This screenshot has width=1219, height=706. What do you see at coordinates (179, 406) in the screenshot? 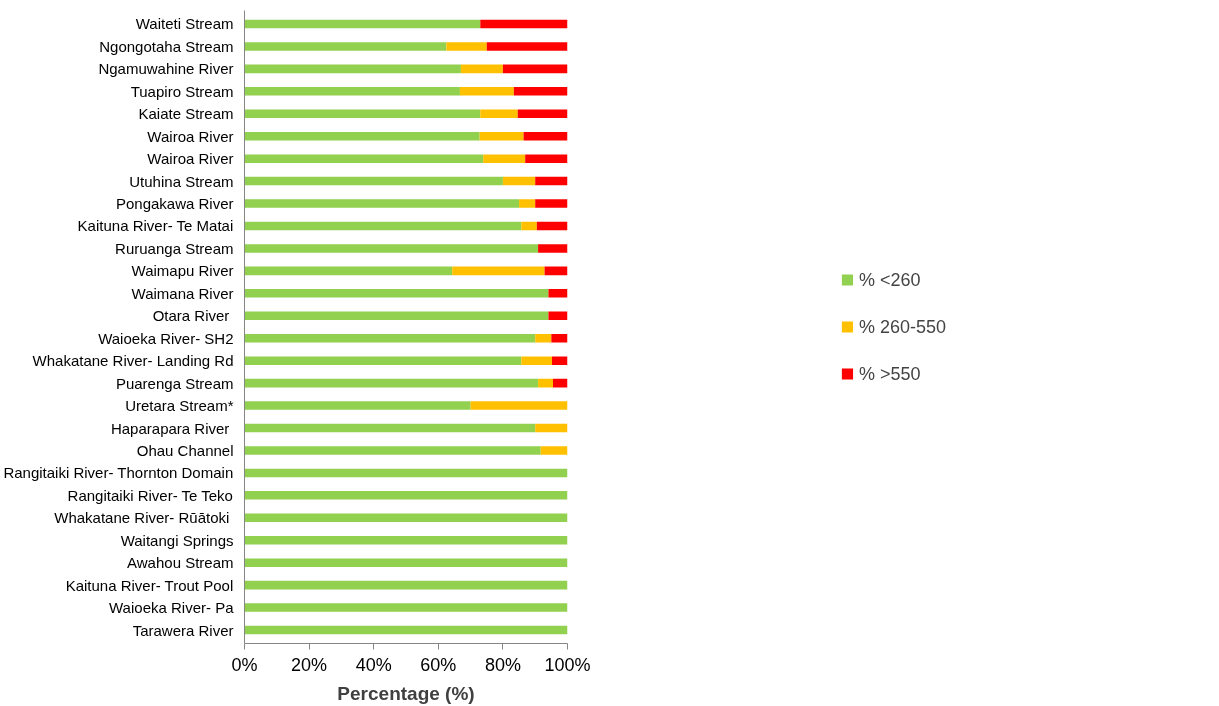
I see `y-tick-label: Uretara Stream*` at bounding box center [179, 406].